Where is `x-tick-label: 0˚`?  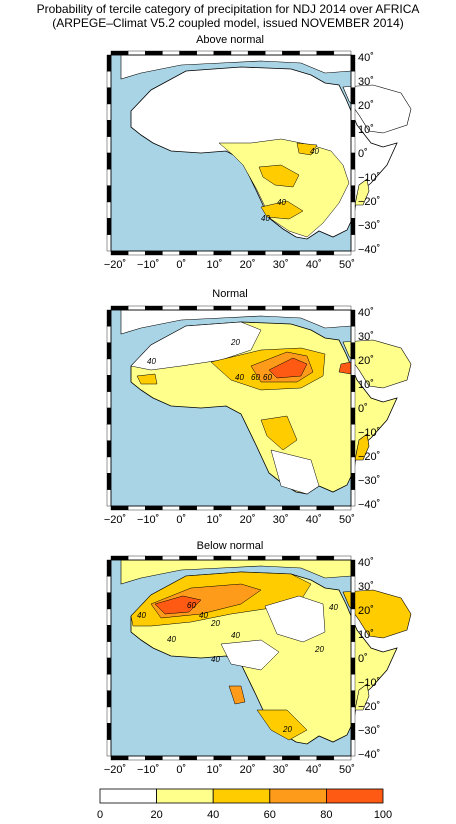 x-tick-label: 0˚ is located at coordinates (181, 265).